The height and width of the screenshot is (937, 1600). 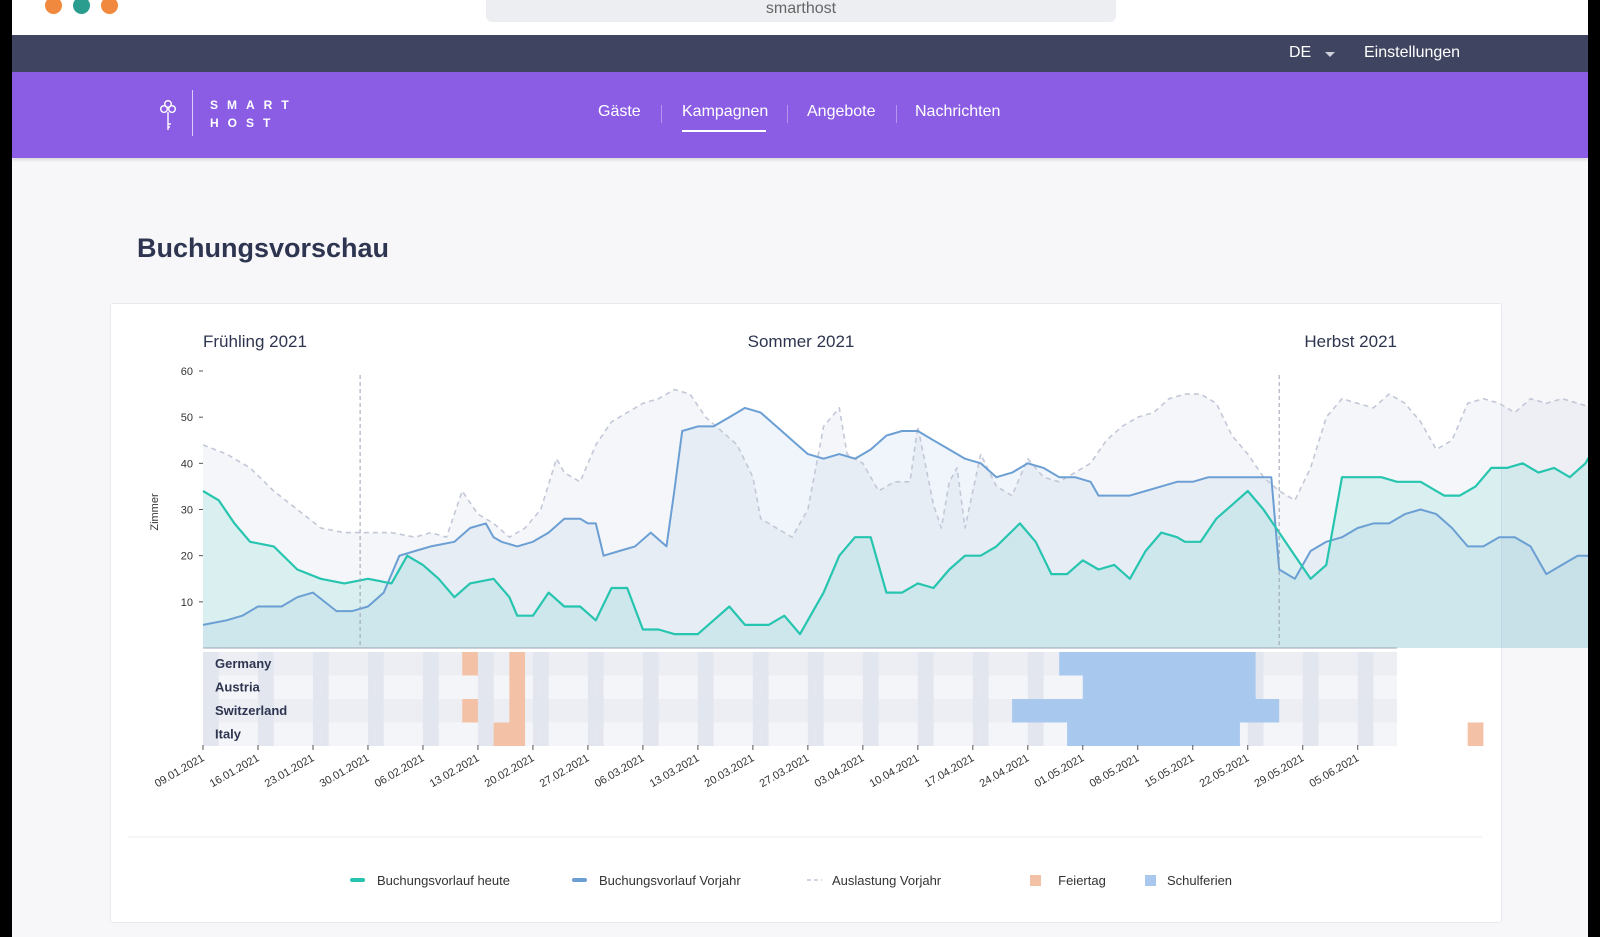 I want to click on top-utility-bar: DE Einstellungen, so click(x=800, y=53).